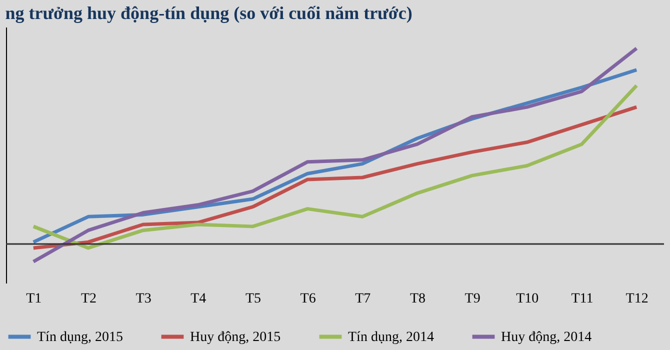 The image size is (670, 350). I want to click on x-tick-label: T10, so click(527, 299).